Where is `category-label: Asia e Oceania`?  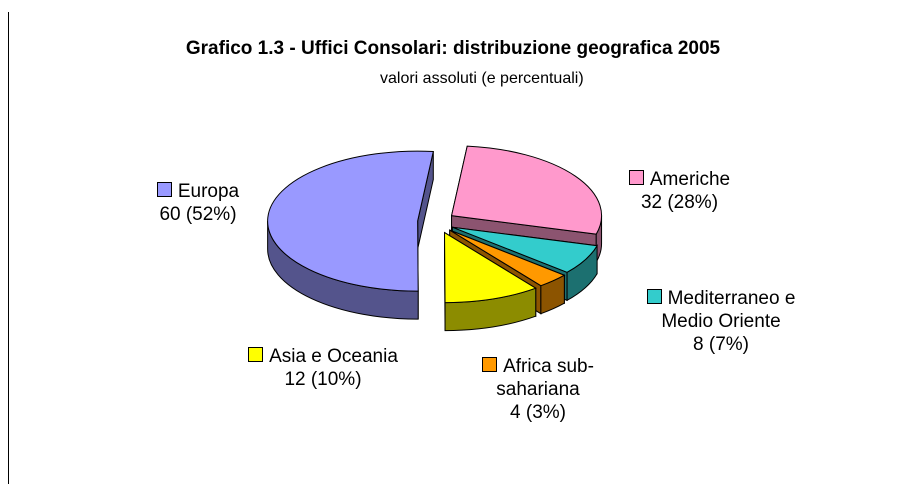
category-label: Asia e Oceania is located at coordinates (333, 356).